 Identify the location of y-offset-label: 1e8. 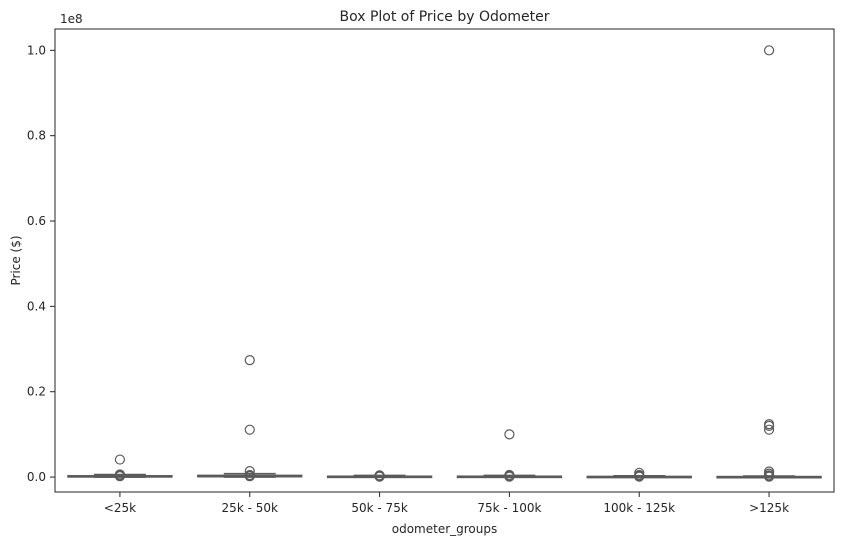
(71, 19).